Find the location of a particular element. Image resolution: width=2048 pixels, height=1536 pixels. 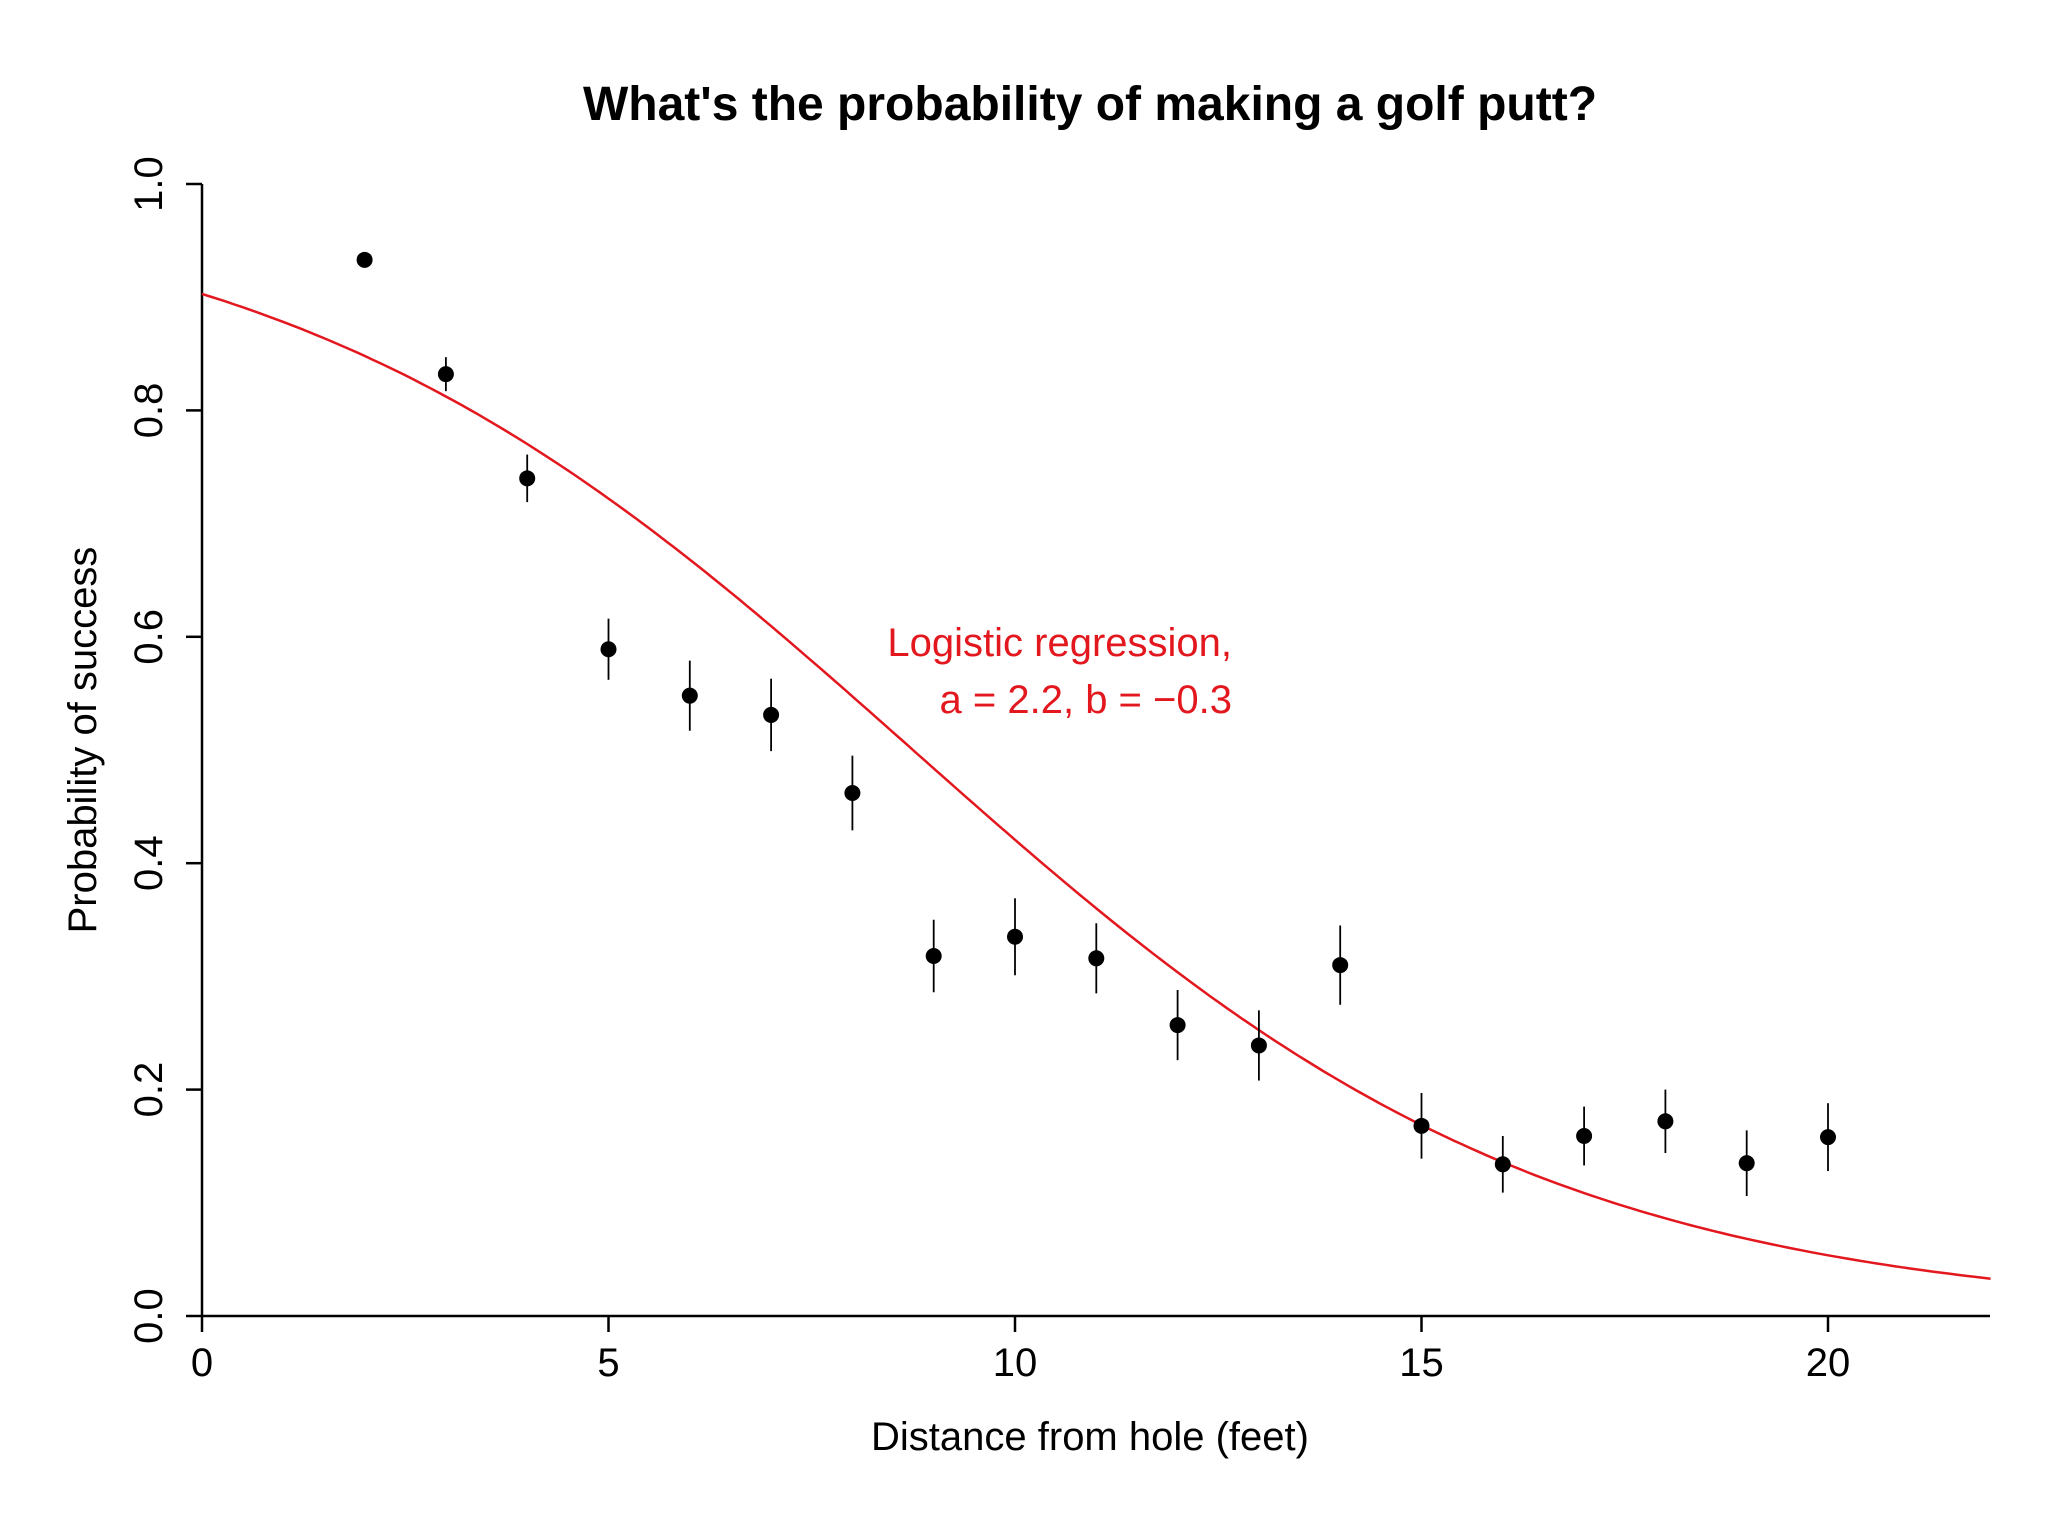

x-tick-label-15: 15 is located at coordinates (1421, 1363).